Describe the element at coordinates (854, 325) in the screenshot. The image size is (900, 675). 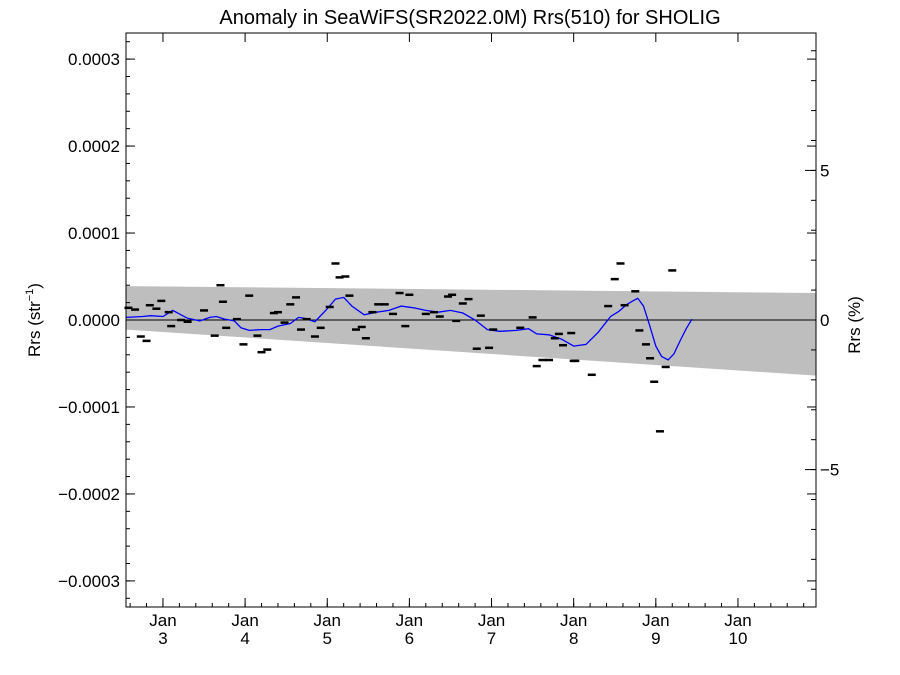
I see `y-axis-label-right: Rrs (%)` at that location.